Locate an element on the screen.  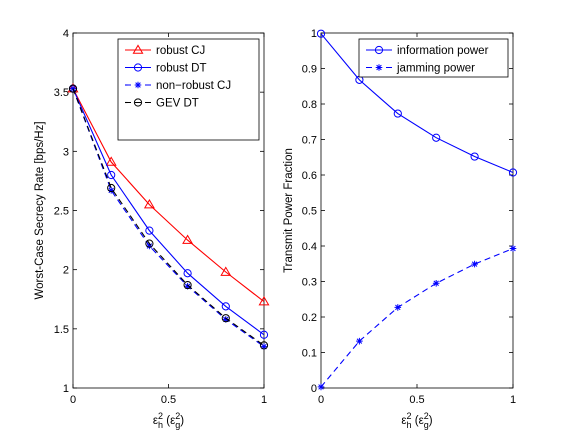
left-legend-label: robust CJ is located at coordinates (180, 51).